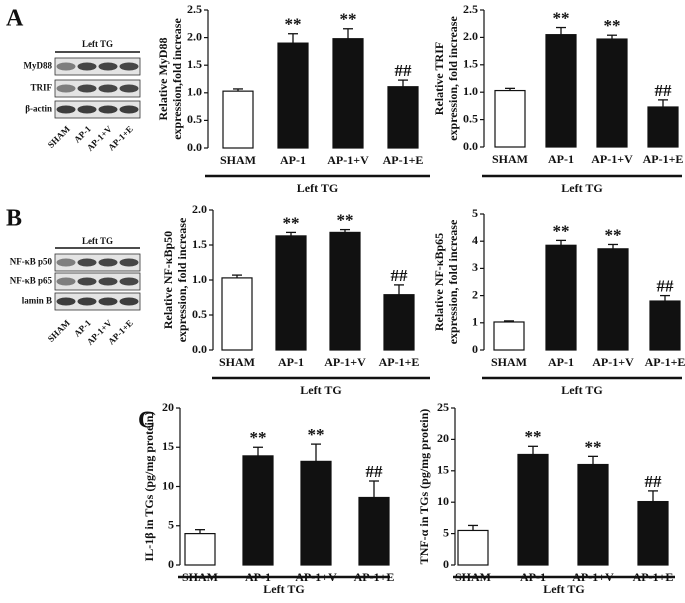 The image size is (685, 603). What do you see at coordinates (510, 159) in the screenshot?
I see `x-tick-label: SHAM` at bounding box center [510, 159].